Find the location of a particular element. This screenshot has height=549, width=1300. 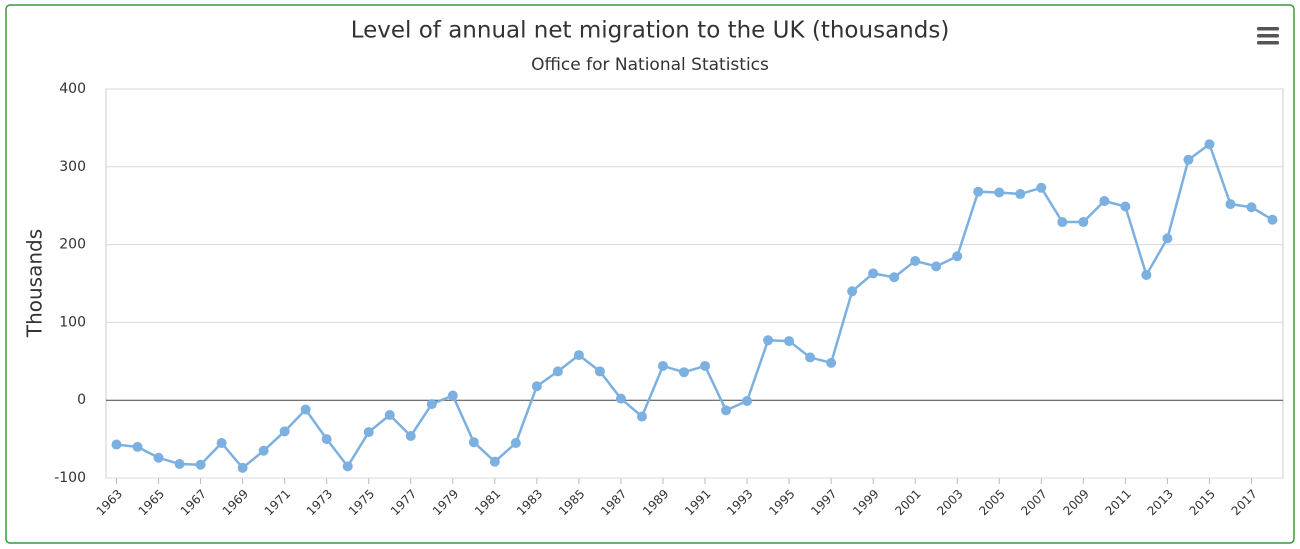

y-tick-label: 300 is located at coordinates (72, 167).